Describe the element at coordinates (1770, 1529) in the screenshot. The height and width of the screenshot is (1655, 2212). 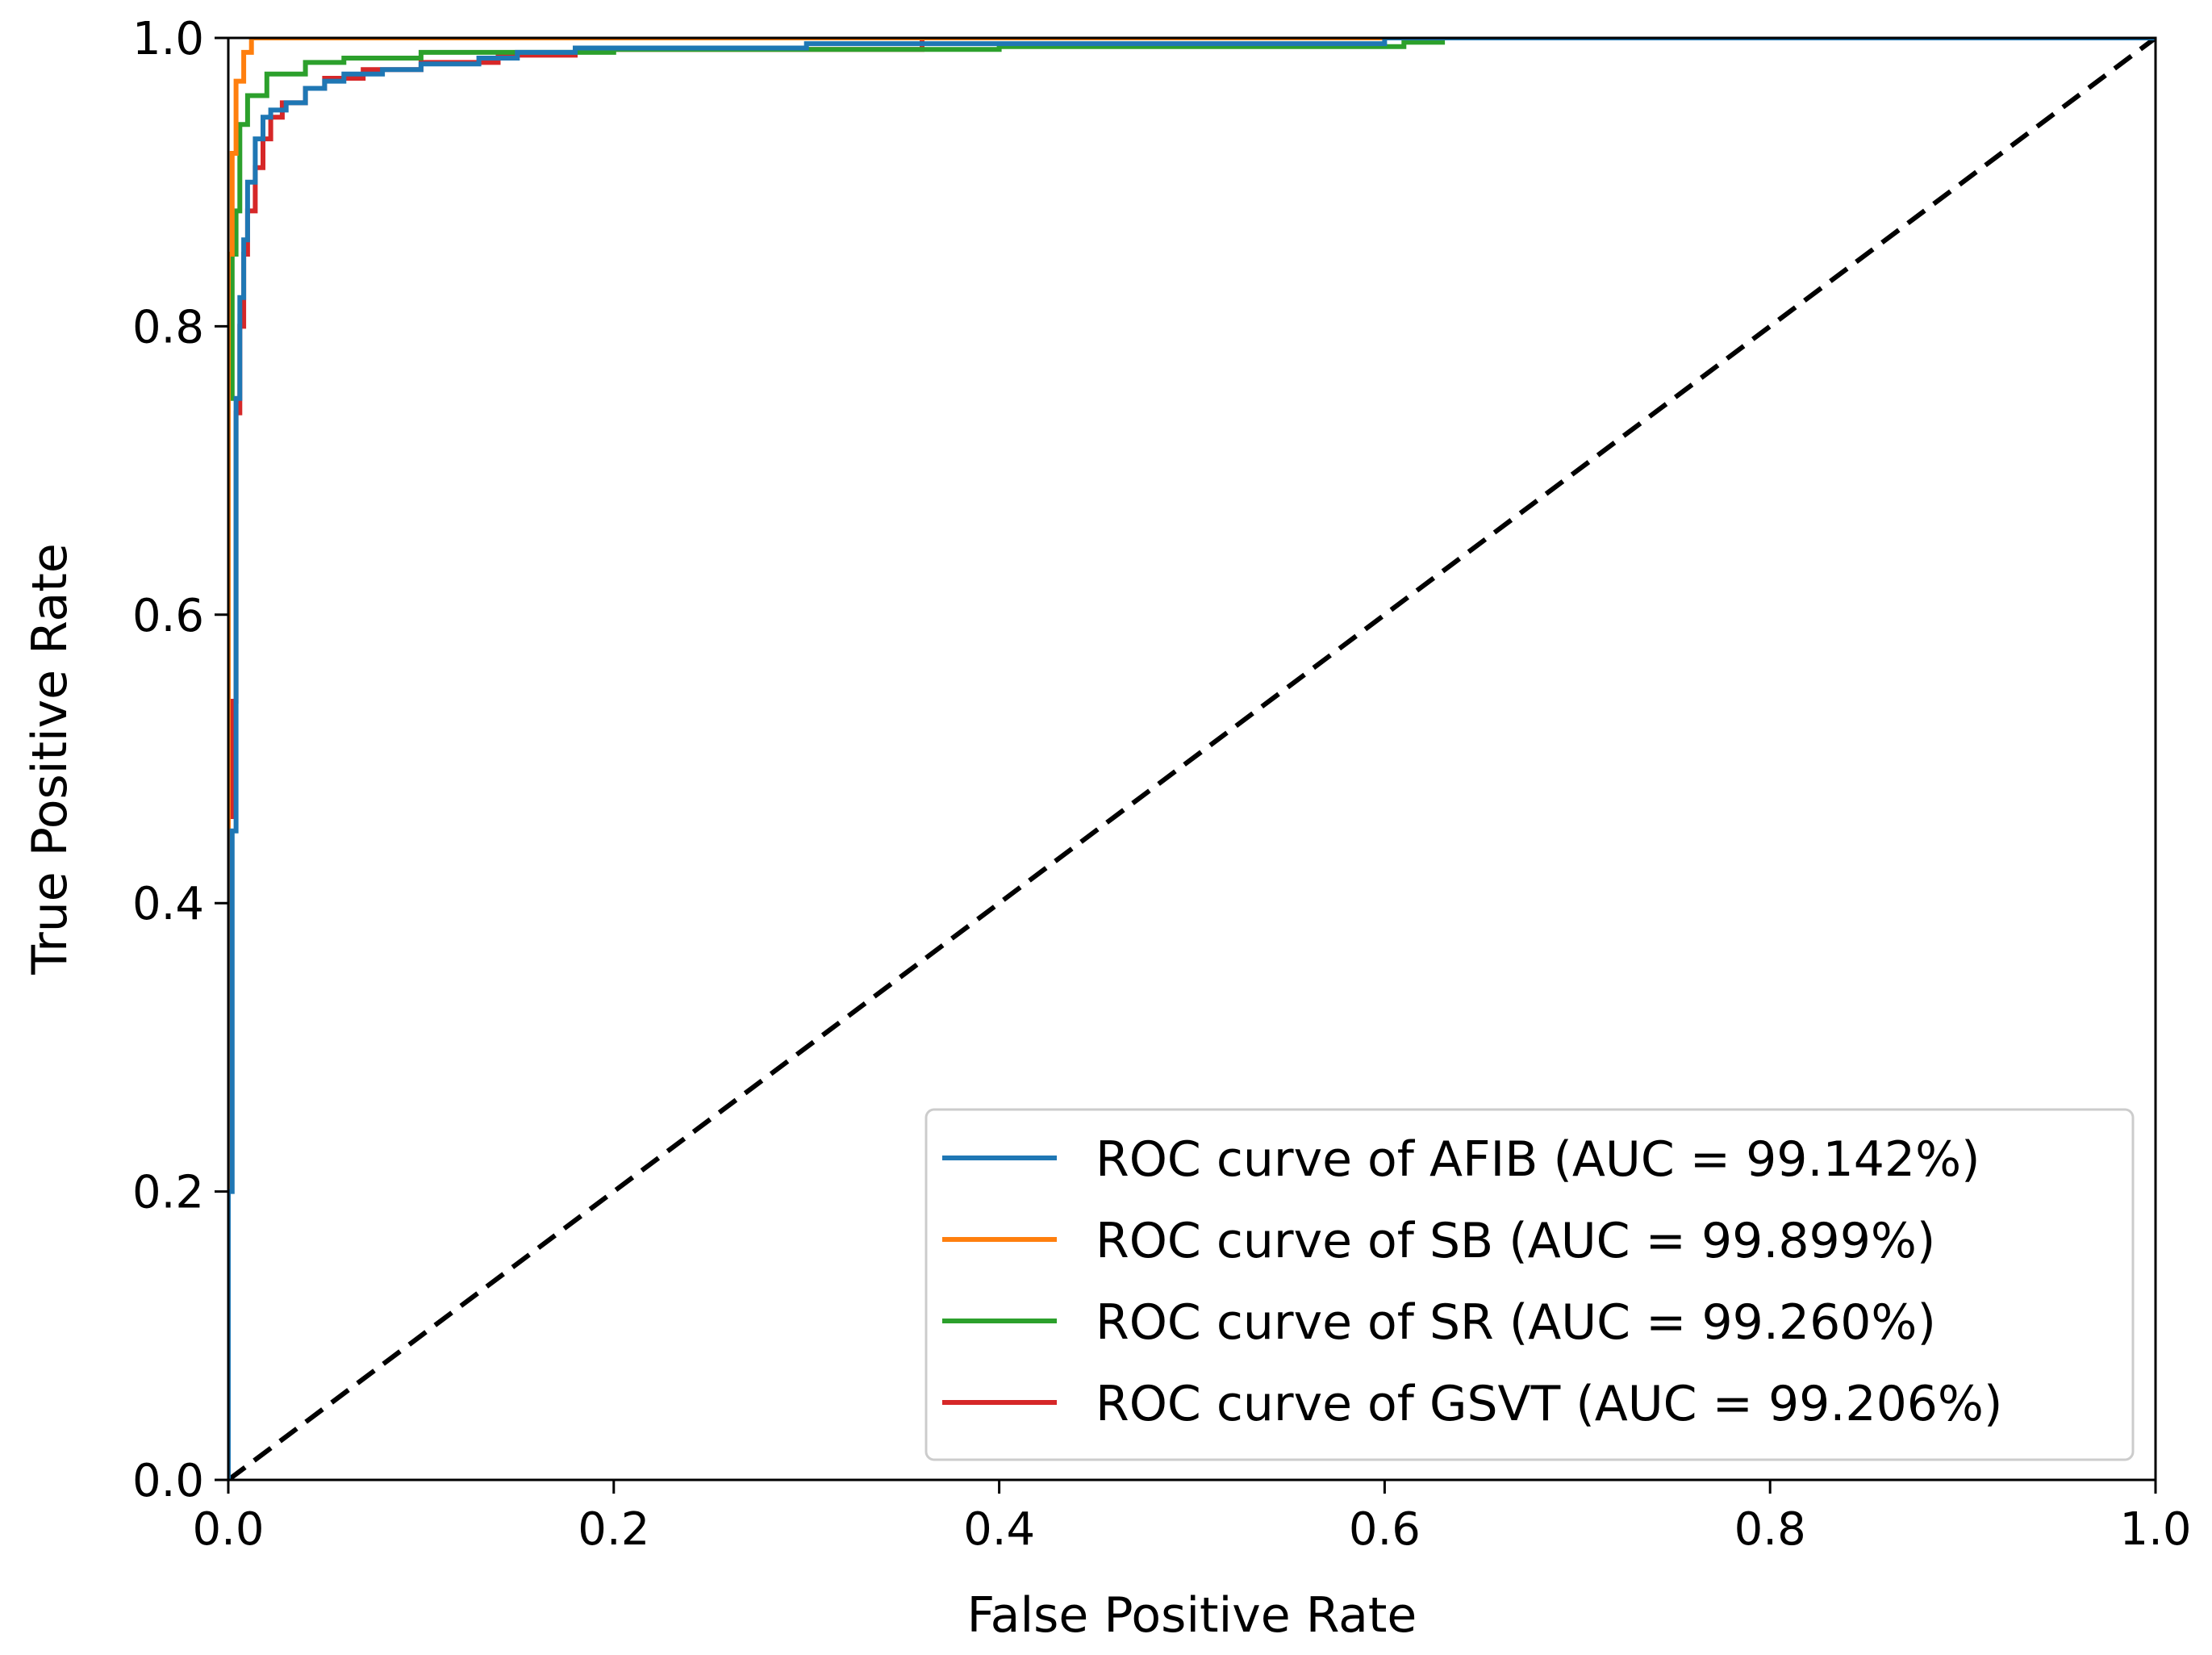
I see `x-tick-label: 0.8` at that location.